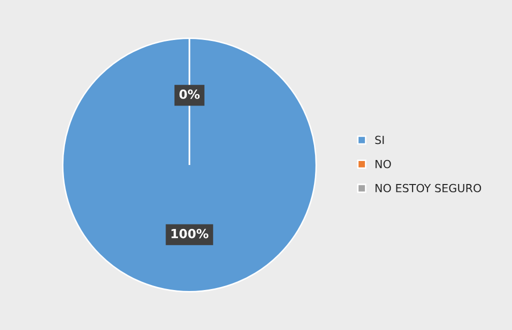 This screenshot has height=330, width=512. What do you see at coordinates (429, 188) in the screenshot?
I see `legend-label: NO ESTOY SEGURO` at bounding box center [429, 188].